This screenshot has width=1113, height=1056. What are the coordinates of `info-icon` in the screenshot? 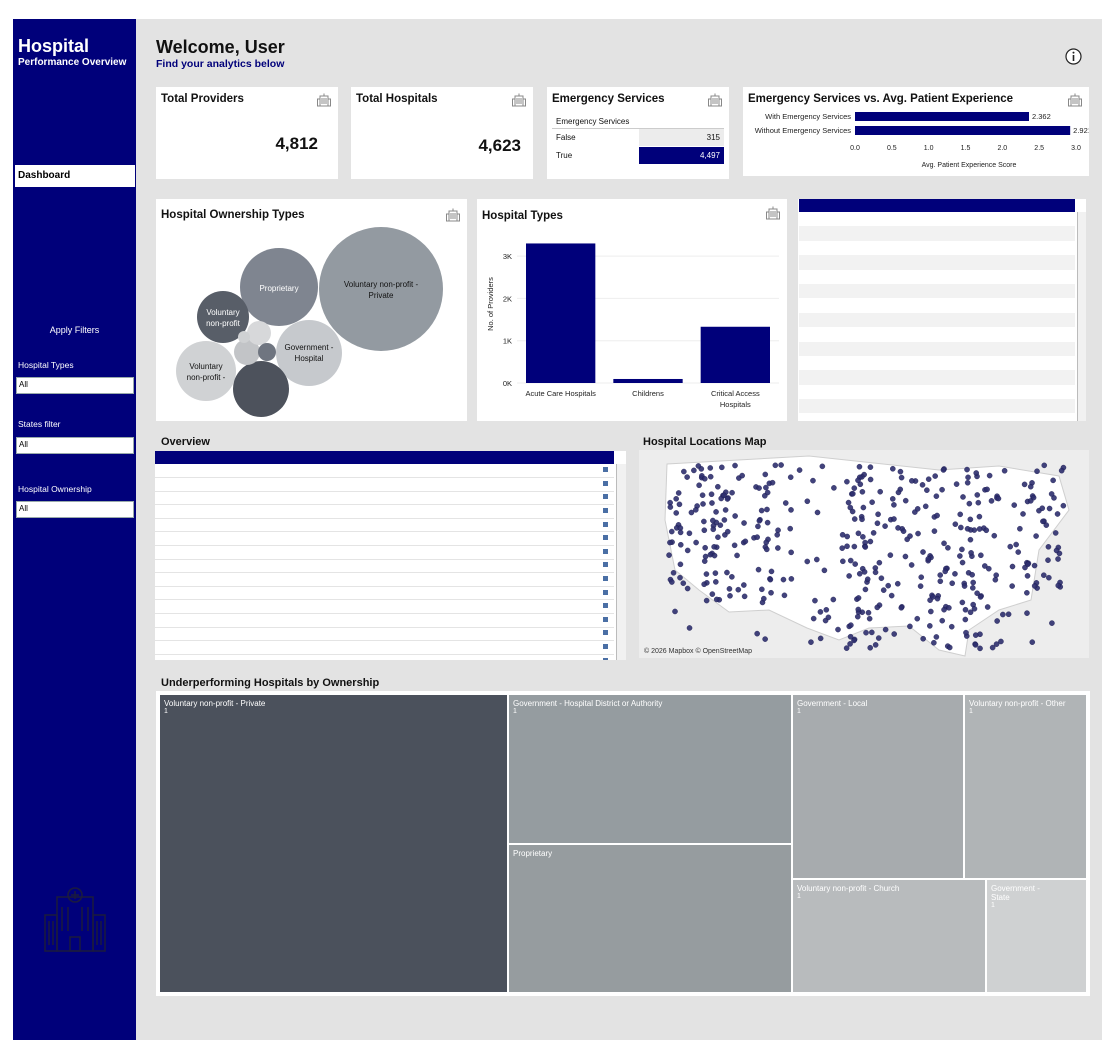 It's located at (1073, 56).